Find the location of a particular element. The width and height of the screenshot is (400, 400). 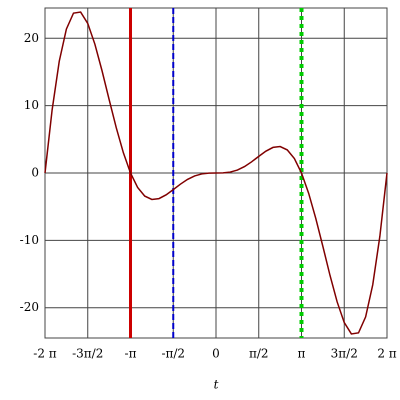

y-tick-label: 20 is located at coordinates (31, 38).